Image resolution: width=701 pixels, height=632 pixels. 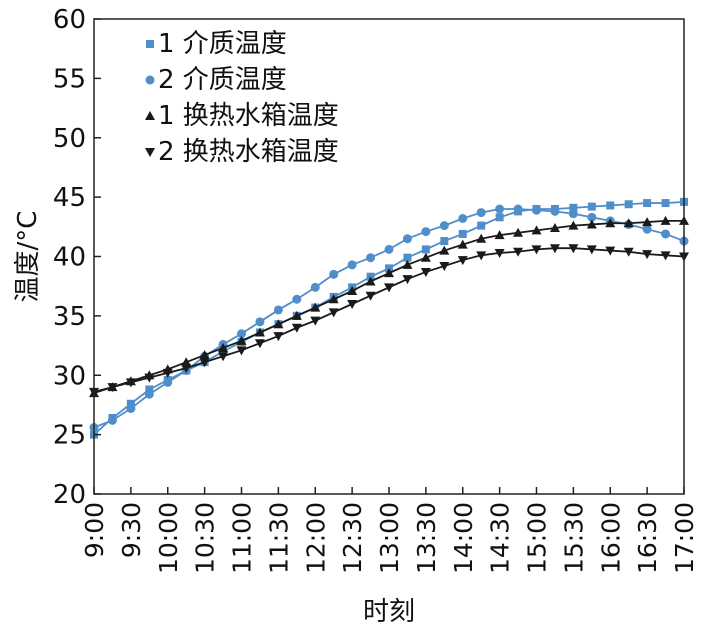 I want to click on x-axis-title: 时刻, so click(x=389, y=612).